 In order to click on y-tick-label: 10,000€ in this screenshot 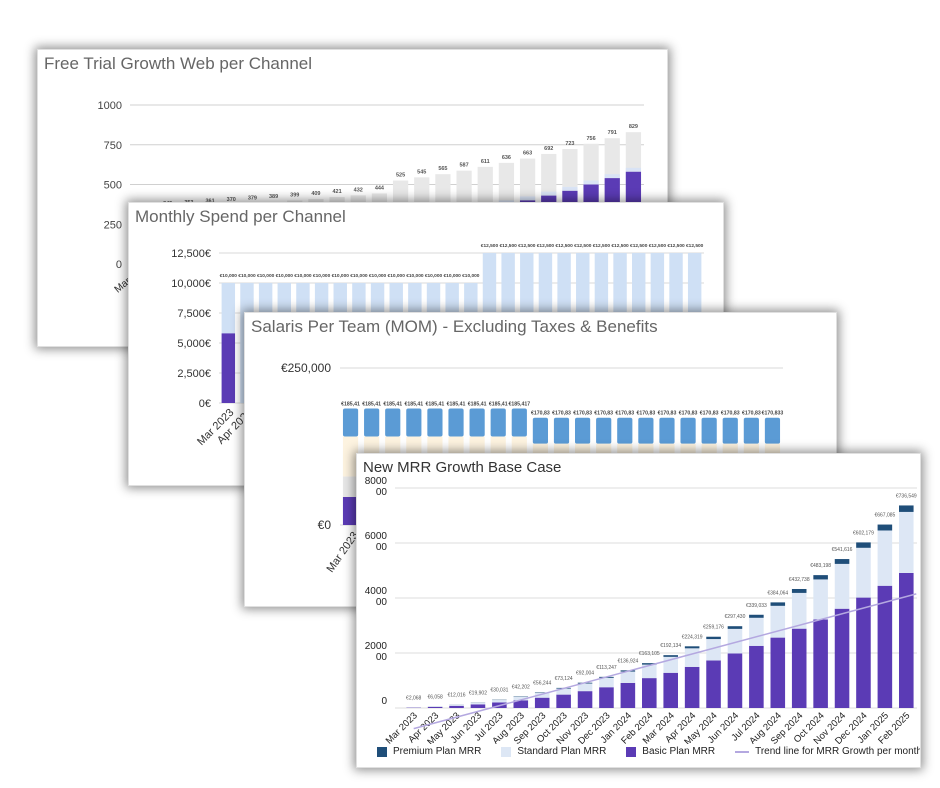, I will do `click(191, 284)`.